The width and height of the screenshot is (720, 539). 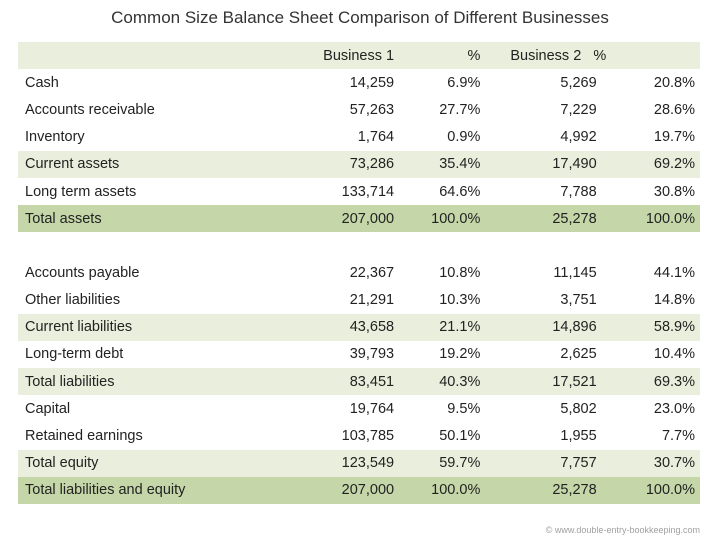 What do you see at coordinates (157, 436) in the screenshot?
I see `row-label: Retained earnings` at bounding box center [157, 436].